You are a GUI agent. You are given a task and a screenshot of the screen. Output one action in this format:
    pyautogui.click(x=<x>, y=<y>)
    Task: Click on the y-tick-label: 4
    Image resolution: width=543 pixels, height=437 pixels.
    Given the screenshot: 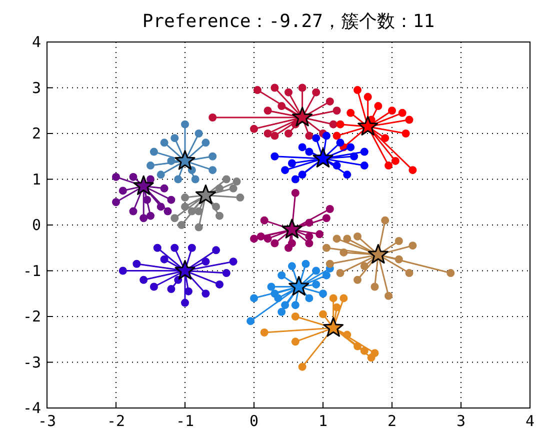 What is the action you would take?
    pyautogui.click(x=36, y=42)
    